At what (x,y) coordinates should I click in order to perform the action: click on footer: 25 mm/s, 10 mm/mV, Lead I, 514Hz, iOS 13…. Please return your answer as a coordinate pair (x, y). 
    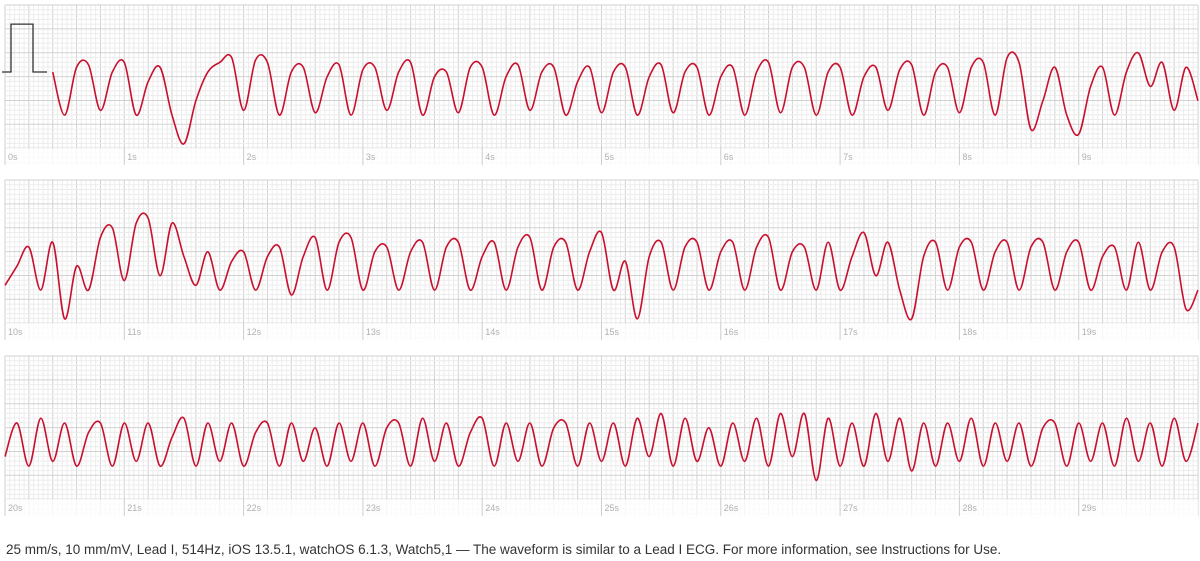
    Looking at the image, I should click on (504, 549).